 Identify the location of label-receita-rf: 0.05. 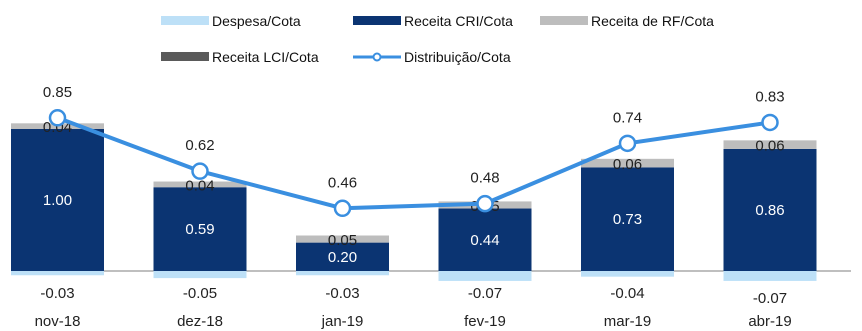
(342, 240).